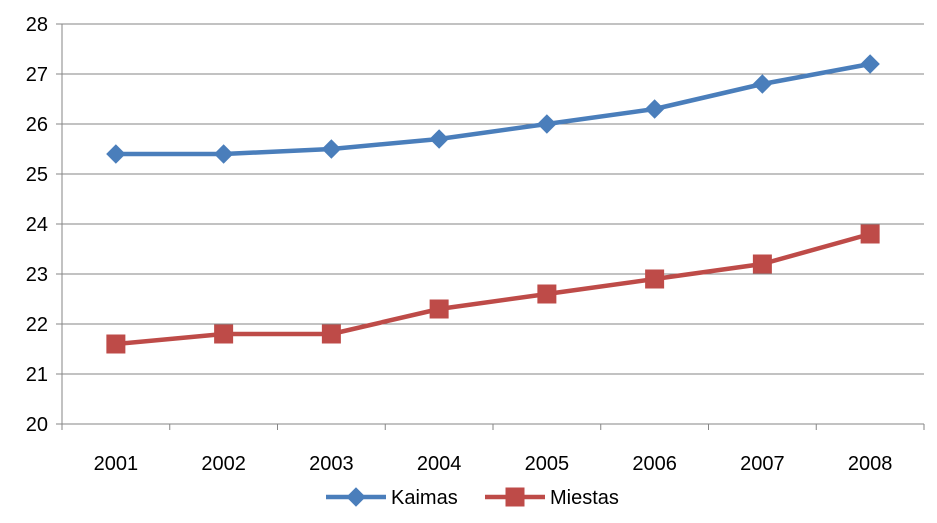  I want to click on x-tick-label-2005: 2005, so click(547, 464).